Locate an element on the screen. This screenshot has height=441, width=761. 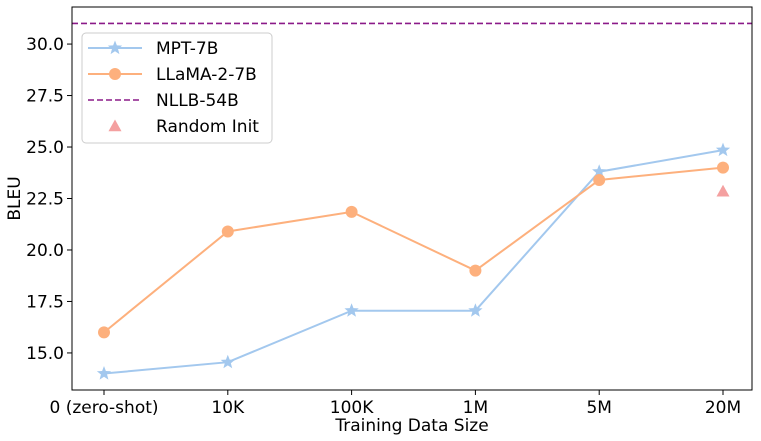
x-tick-label: 100K is located at coordinates (352, 408).